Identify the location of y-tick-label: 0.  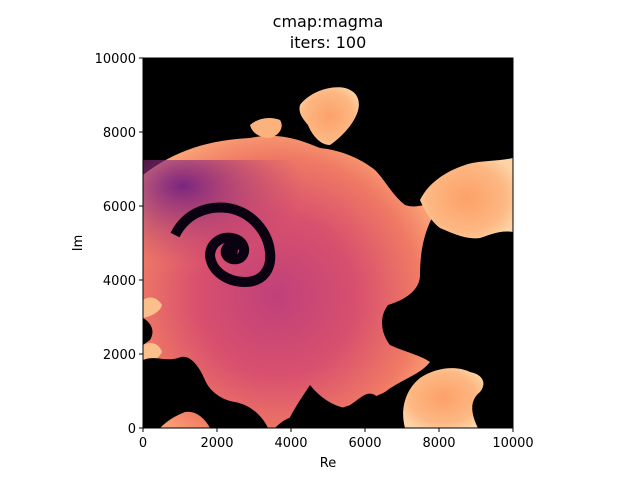
(132, 429).